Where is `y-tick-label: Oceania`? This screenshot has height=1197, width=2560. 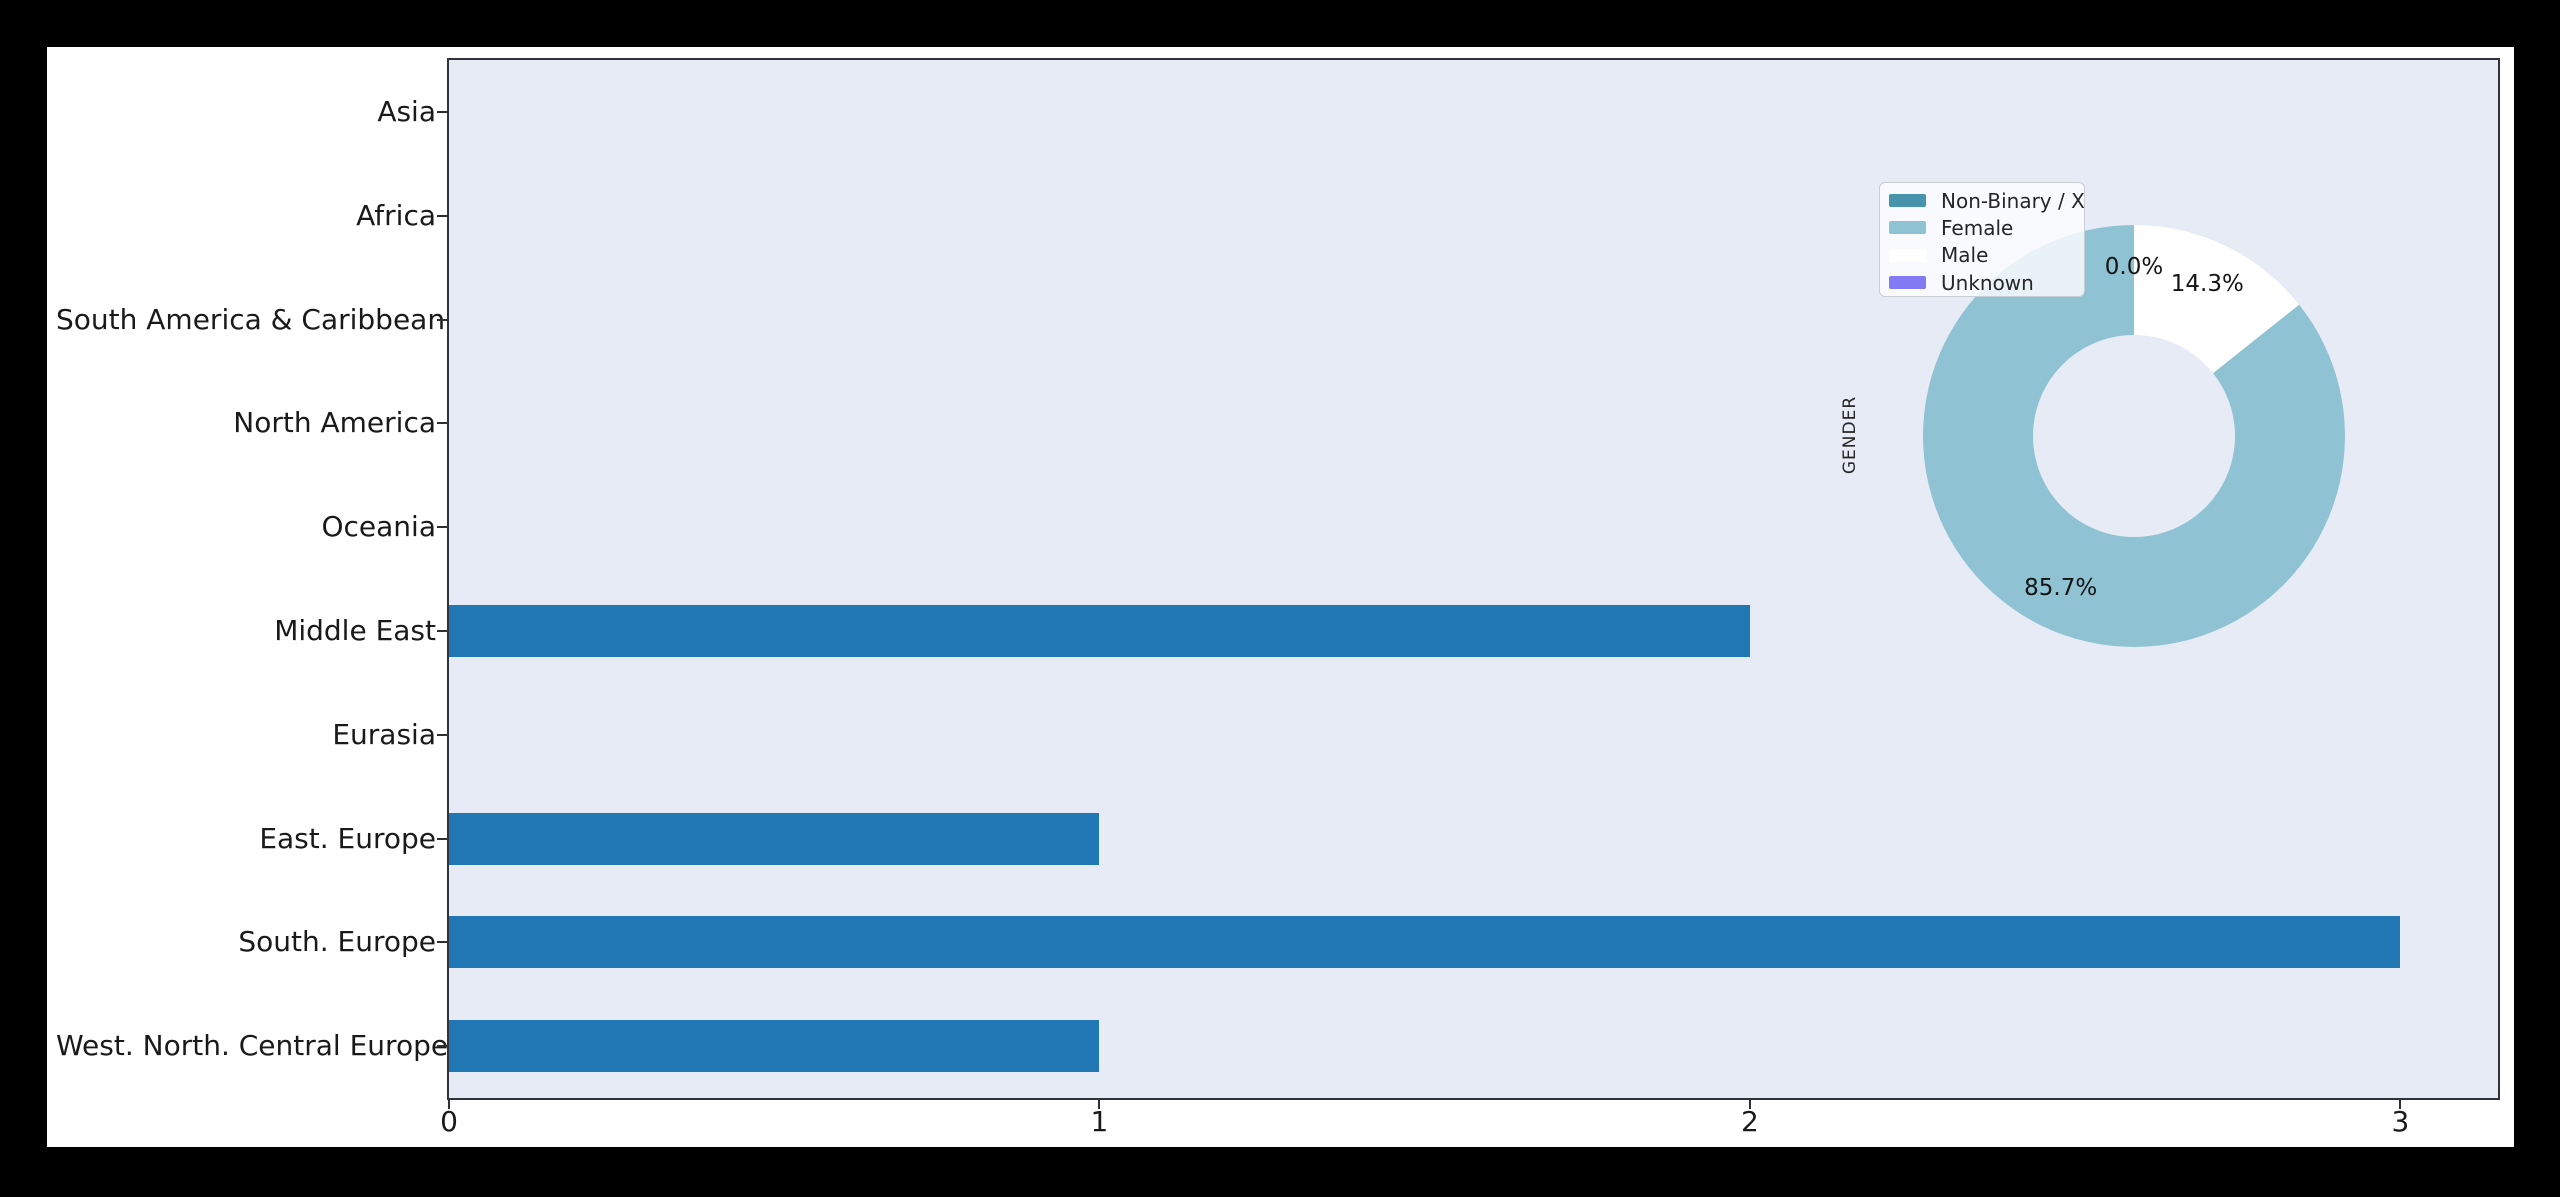
y-tick-label: Oceania is located at coordinates (378, 527).